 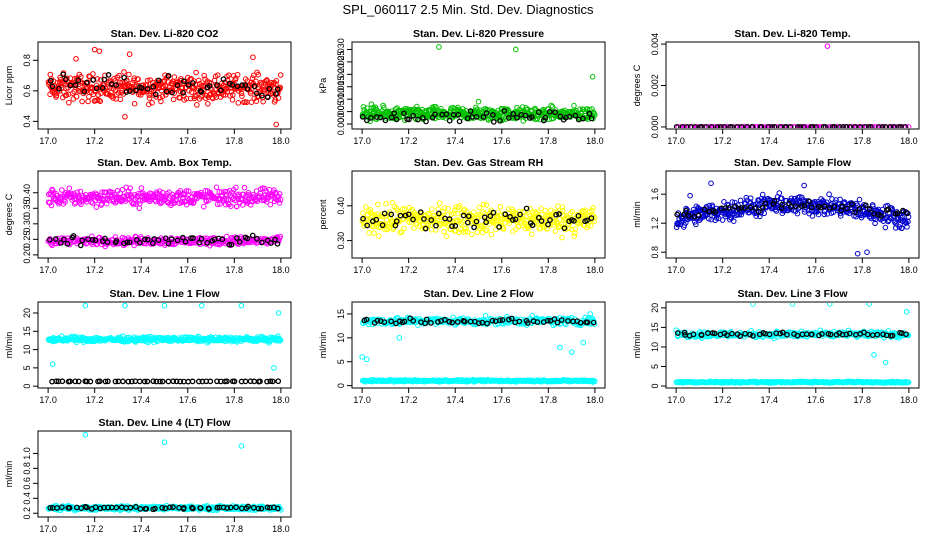 I want to click on y-tick-label: 0.4, so click(x=27, y=498).